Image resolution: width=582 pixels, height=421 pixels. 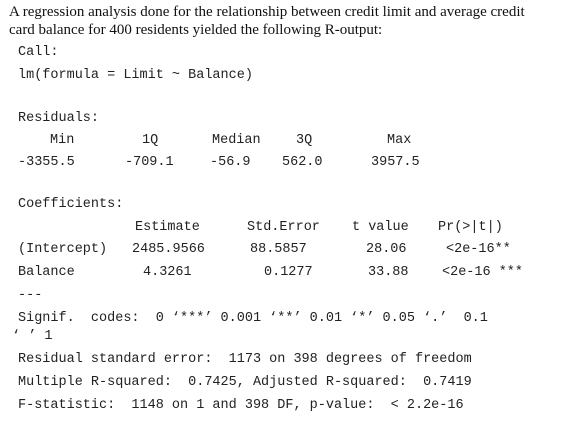 I want to click on call-formula: lm(formula = Limit ~ Balance), so click(x=135, y=75).